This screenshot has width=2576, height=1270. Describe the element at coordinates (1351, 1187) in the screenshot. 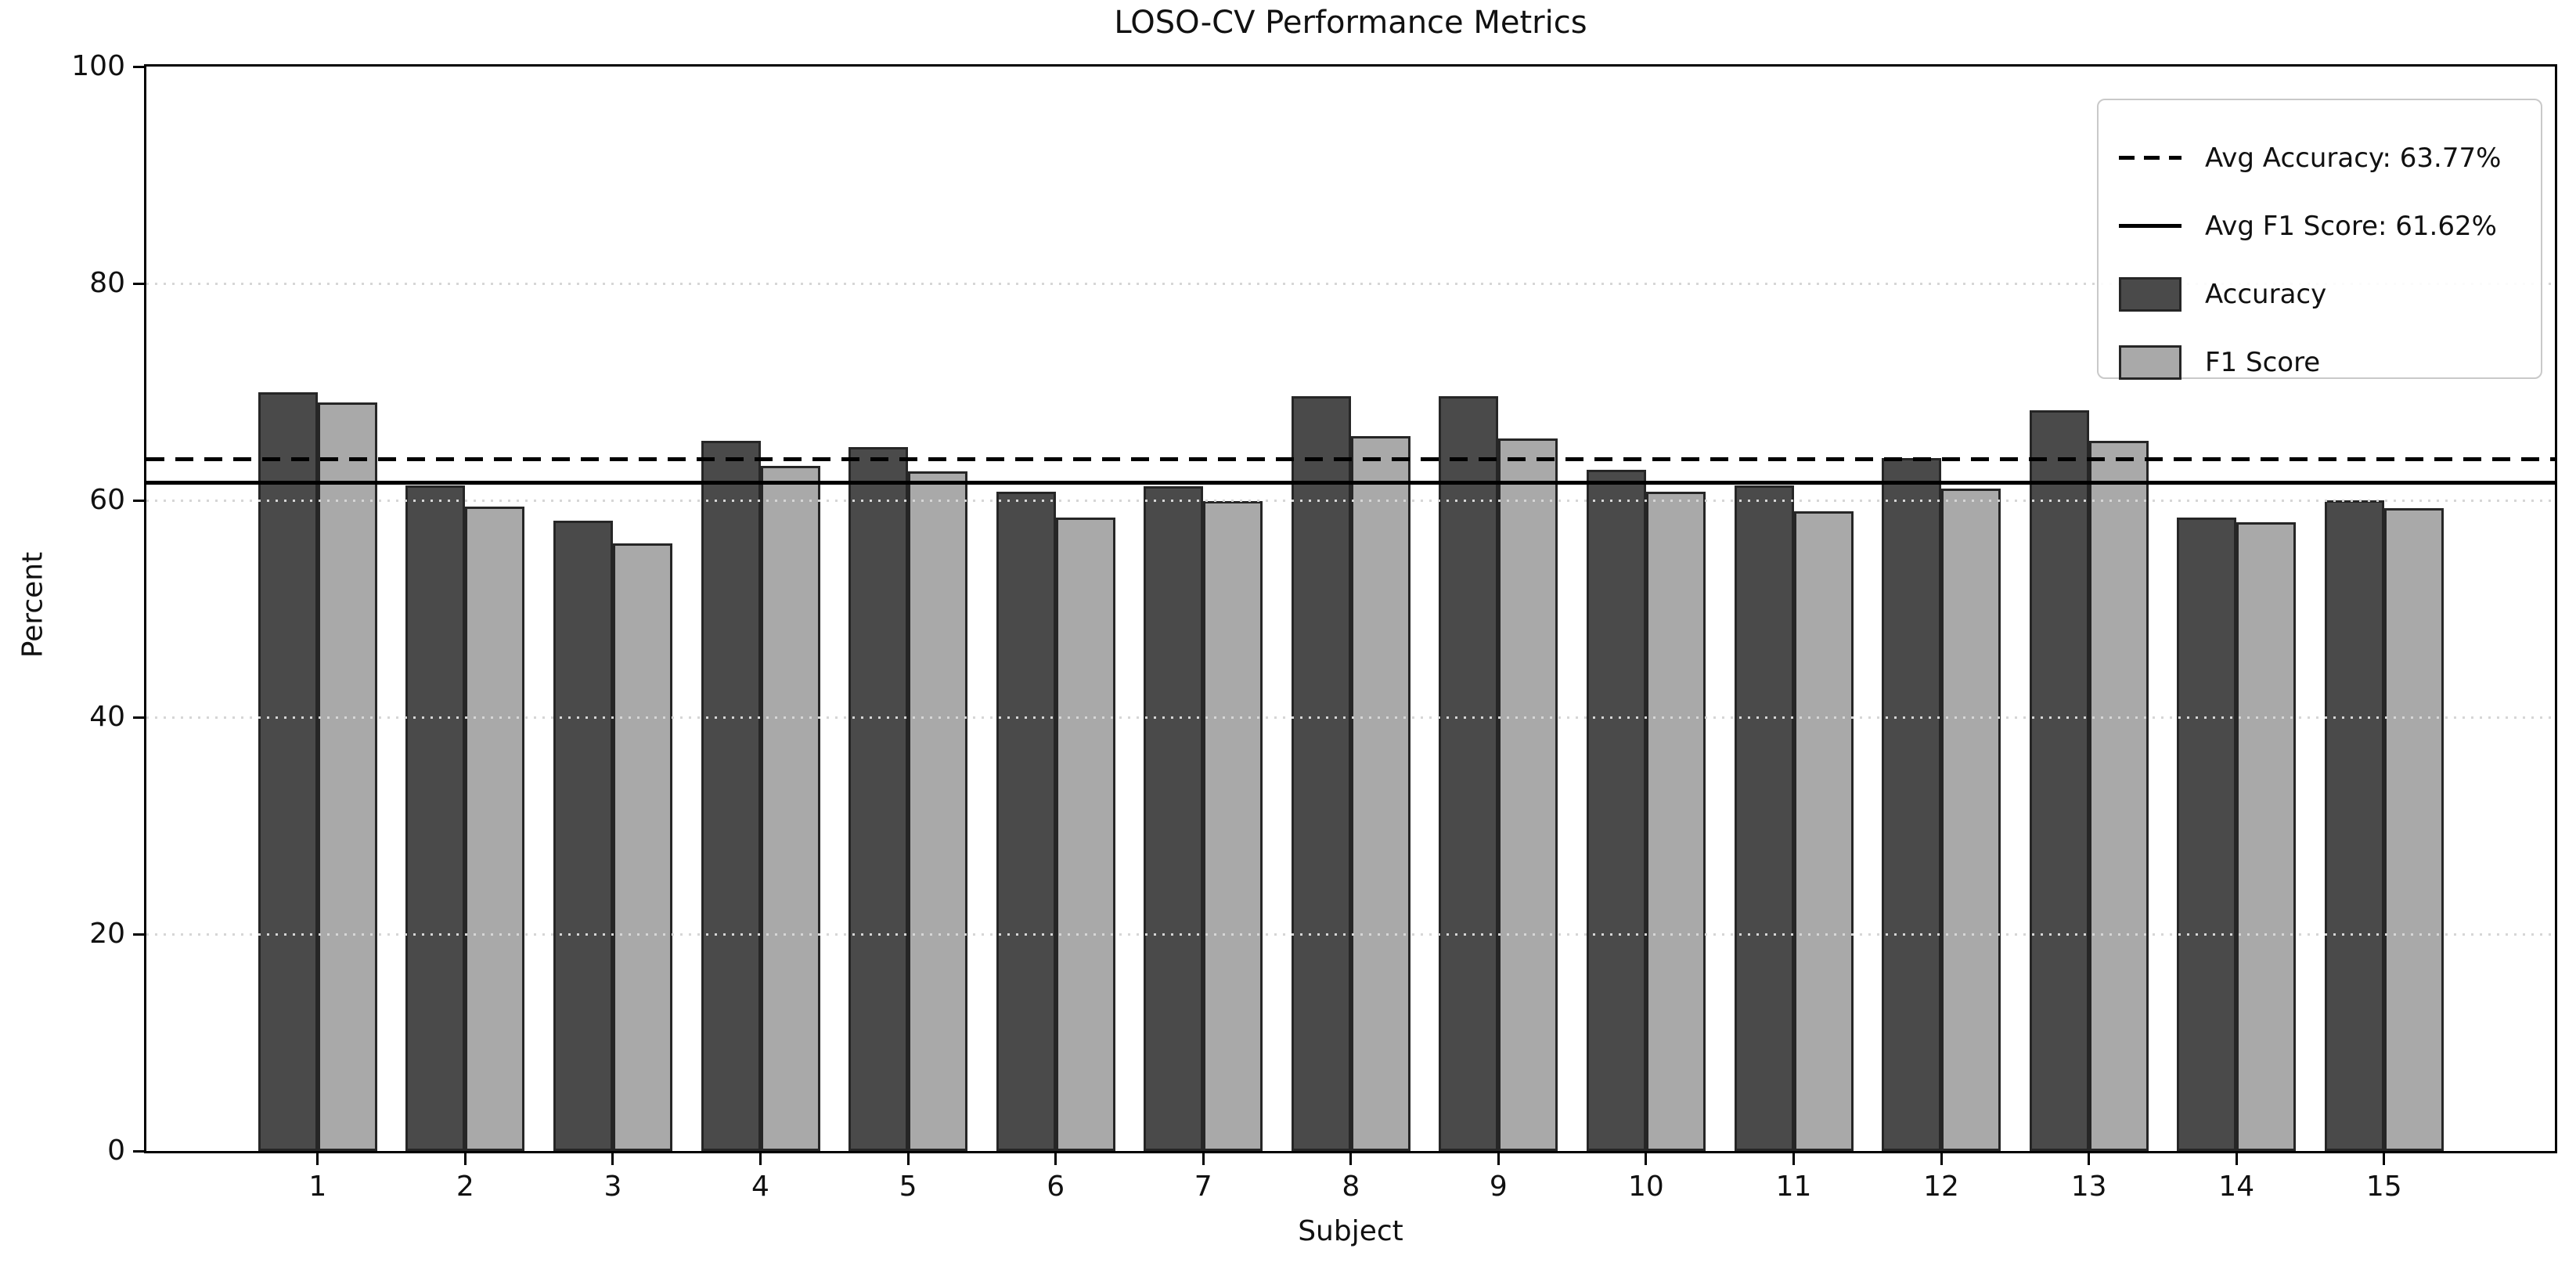

I see `x-tick-label-8: 8` at that location.